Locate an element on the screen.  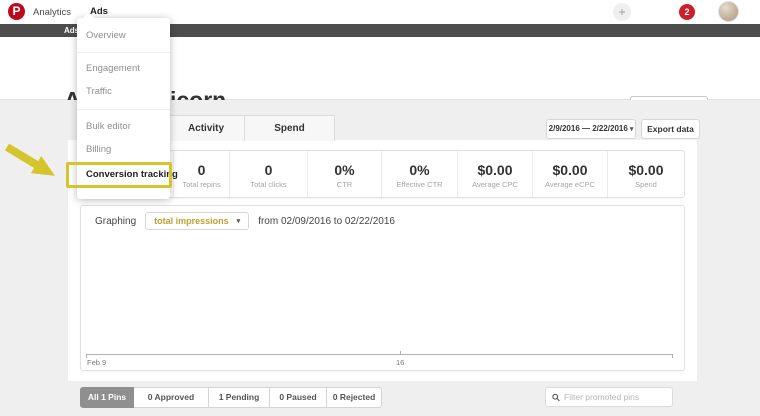
notification-badge: 2 is located at coordinates (687, 12).